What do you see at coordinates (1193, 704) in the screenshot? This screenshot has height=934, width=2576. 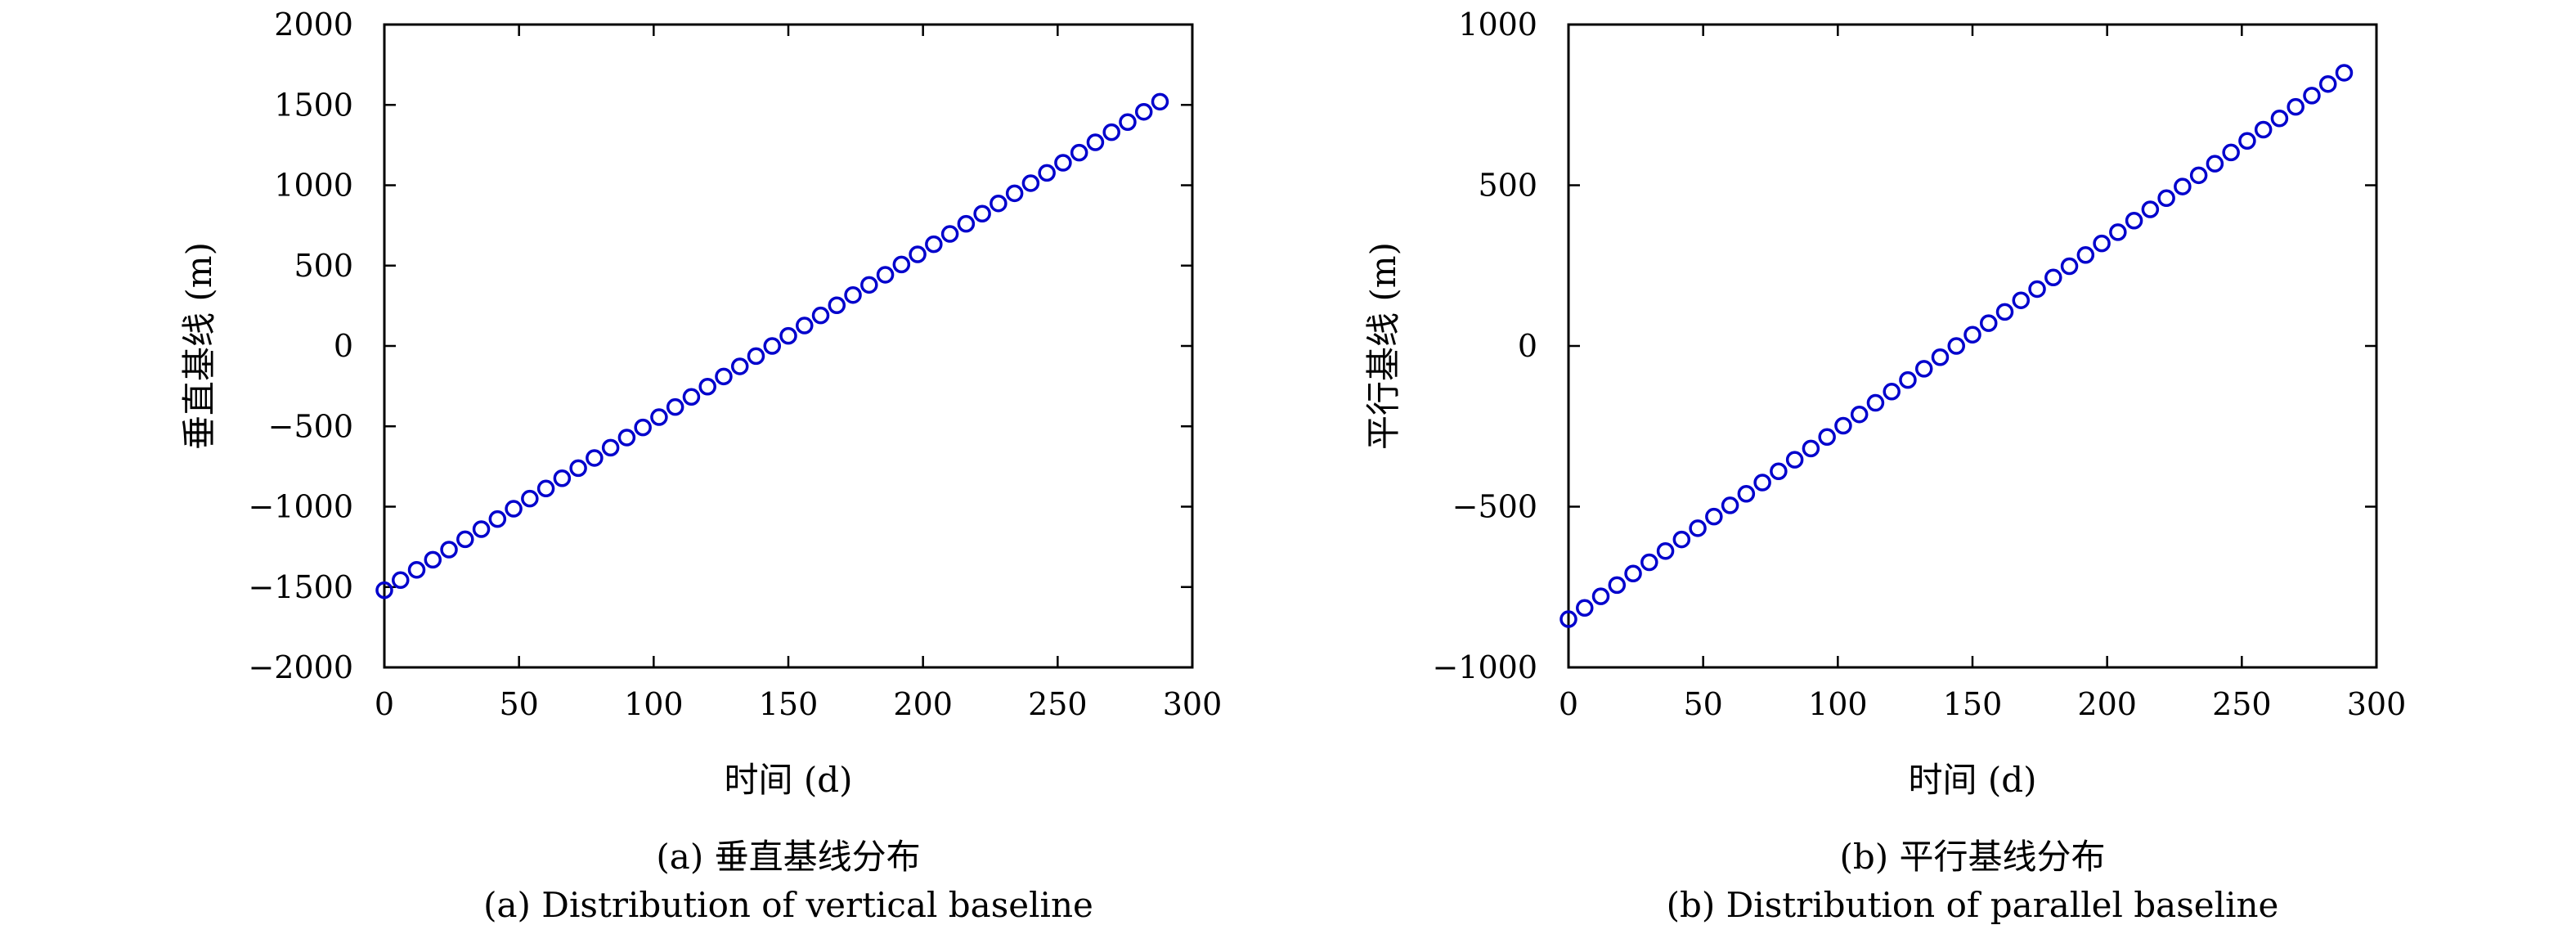 I see `x-tick-label: 300` at bounding box center [1193, 704].